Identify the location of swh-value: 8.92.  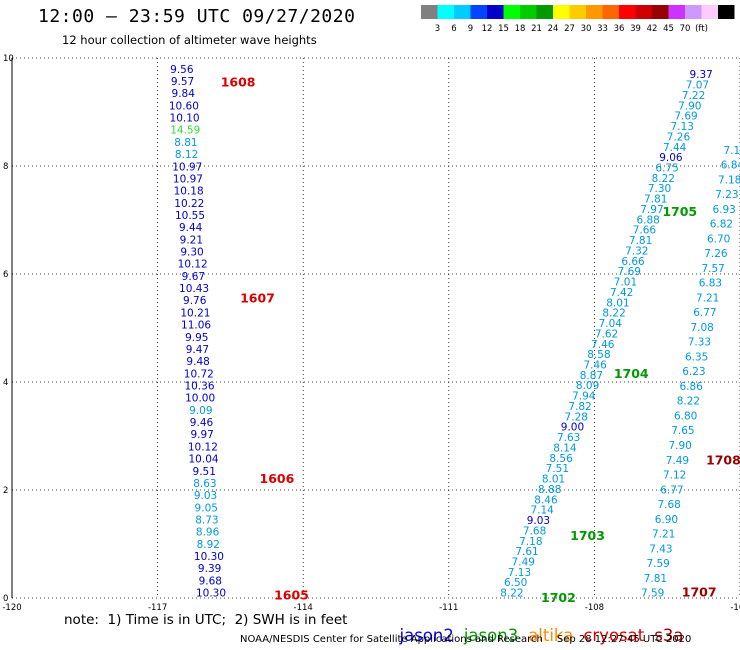
(208, 545).